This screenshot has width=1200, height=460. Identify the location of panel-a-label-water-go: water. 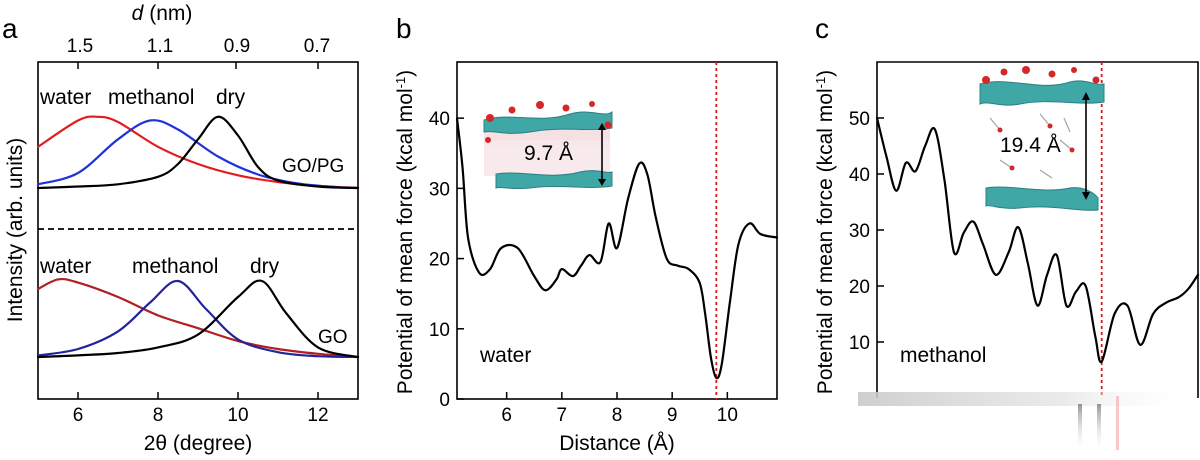
(65, 266).